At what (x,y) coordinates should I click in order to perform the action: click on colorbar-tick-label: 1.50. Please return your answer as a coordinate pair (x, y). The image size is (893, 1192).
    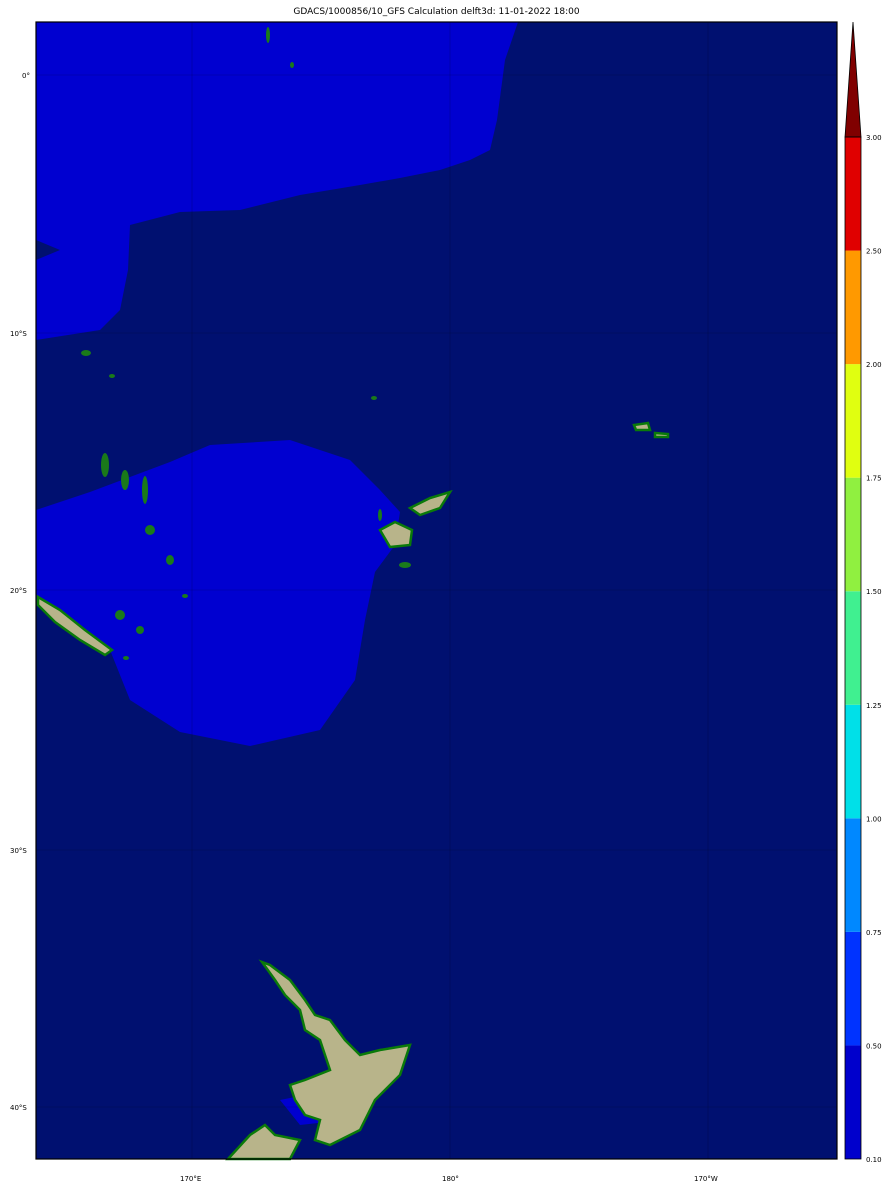
    Looking at the image, I should click on (874, 592).